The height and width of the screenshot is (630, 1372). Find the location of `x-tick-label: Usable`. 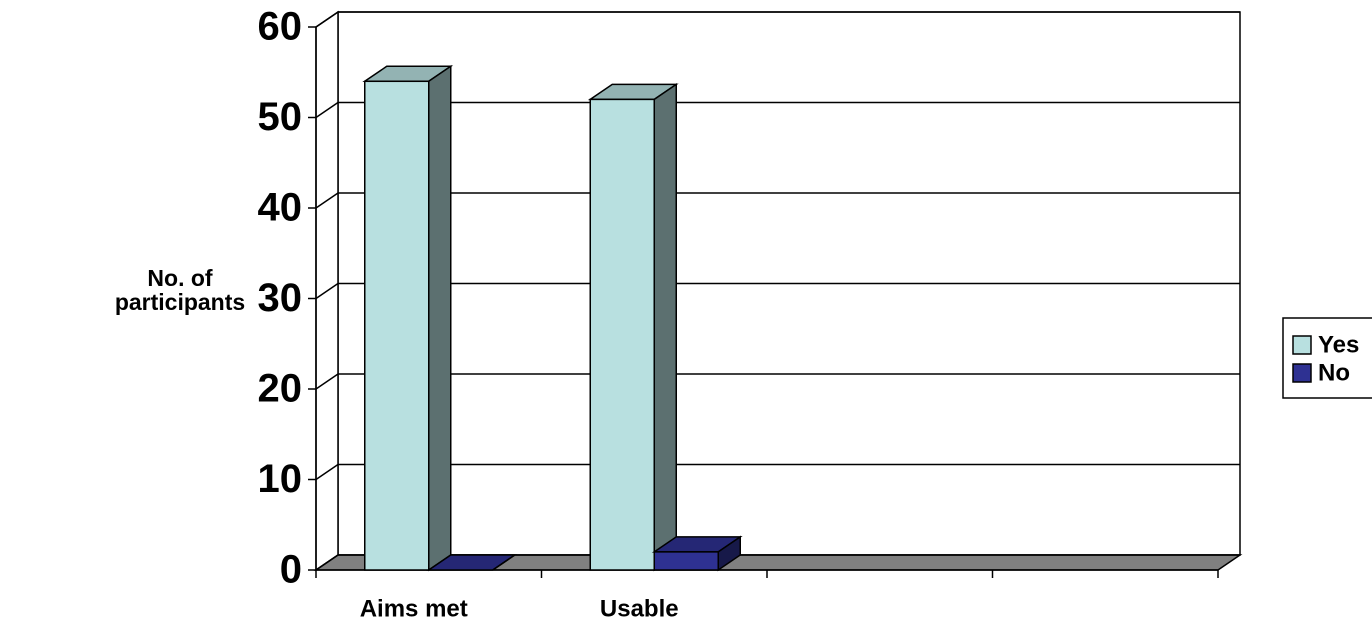

x-tick-label: Usable is located at coordinates (639, 608).